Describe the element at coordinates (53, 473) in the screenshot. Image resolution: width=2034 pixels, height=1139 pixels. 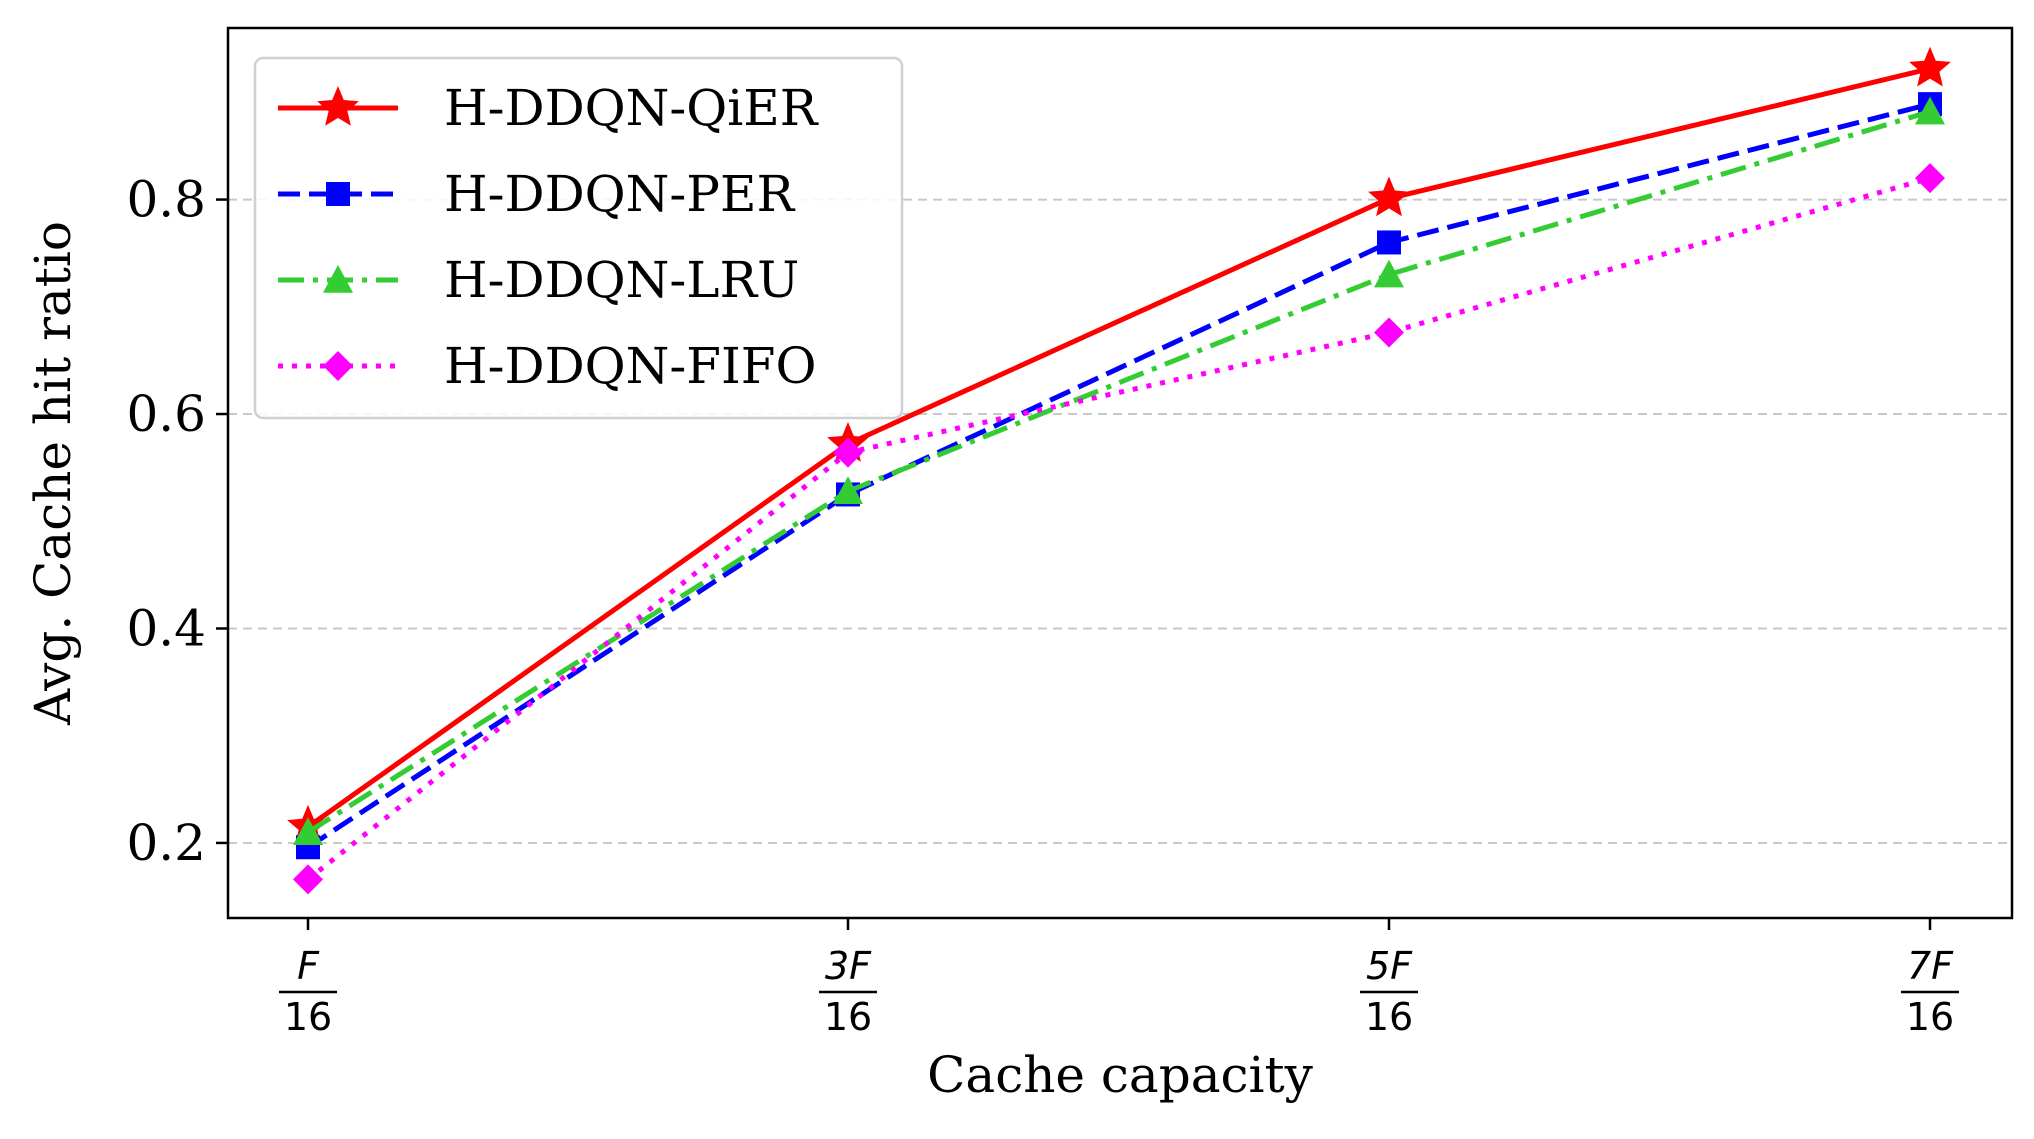
I see `y-axis-label: Avg. Cache hit ratio` at that location.